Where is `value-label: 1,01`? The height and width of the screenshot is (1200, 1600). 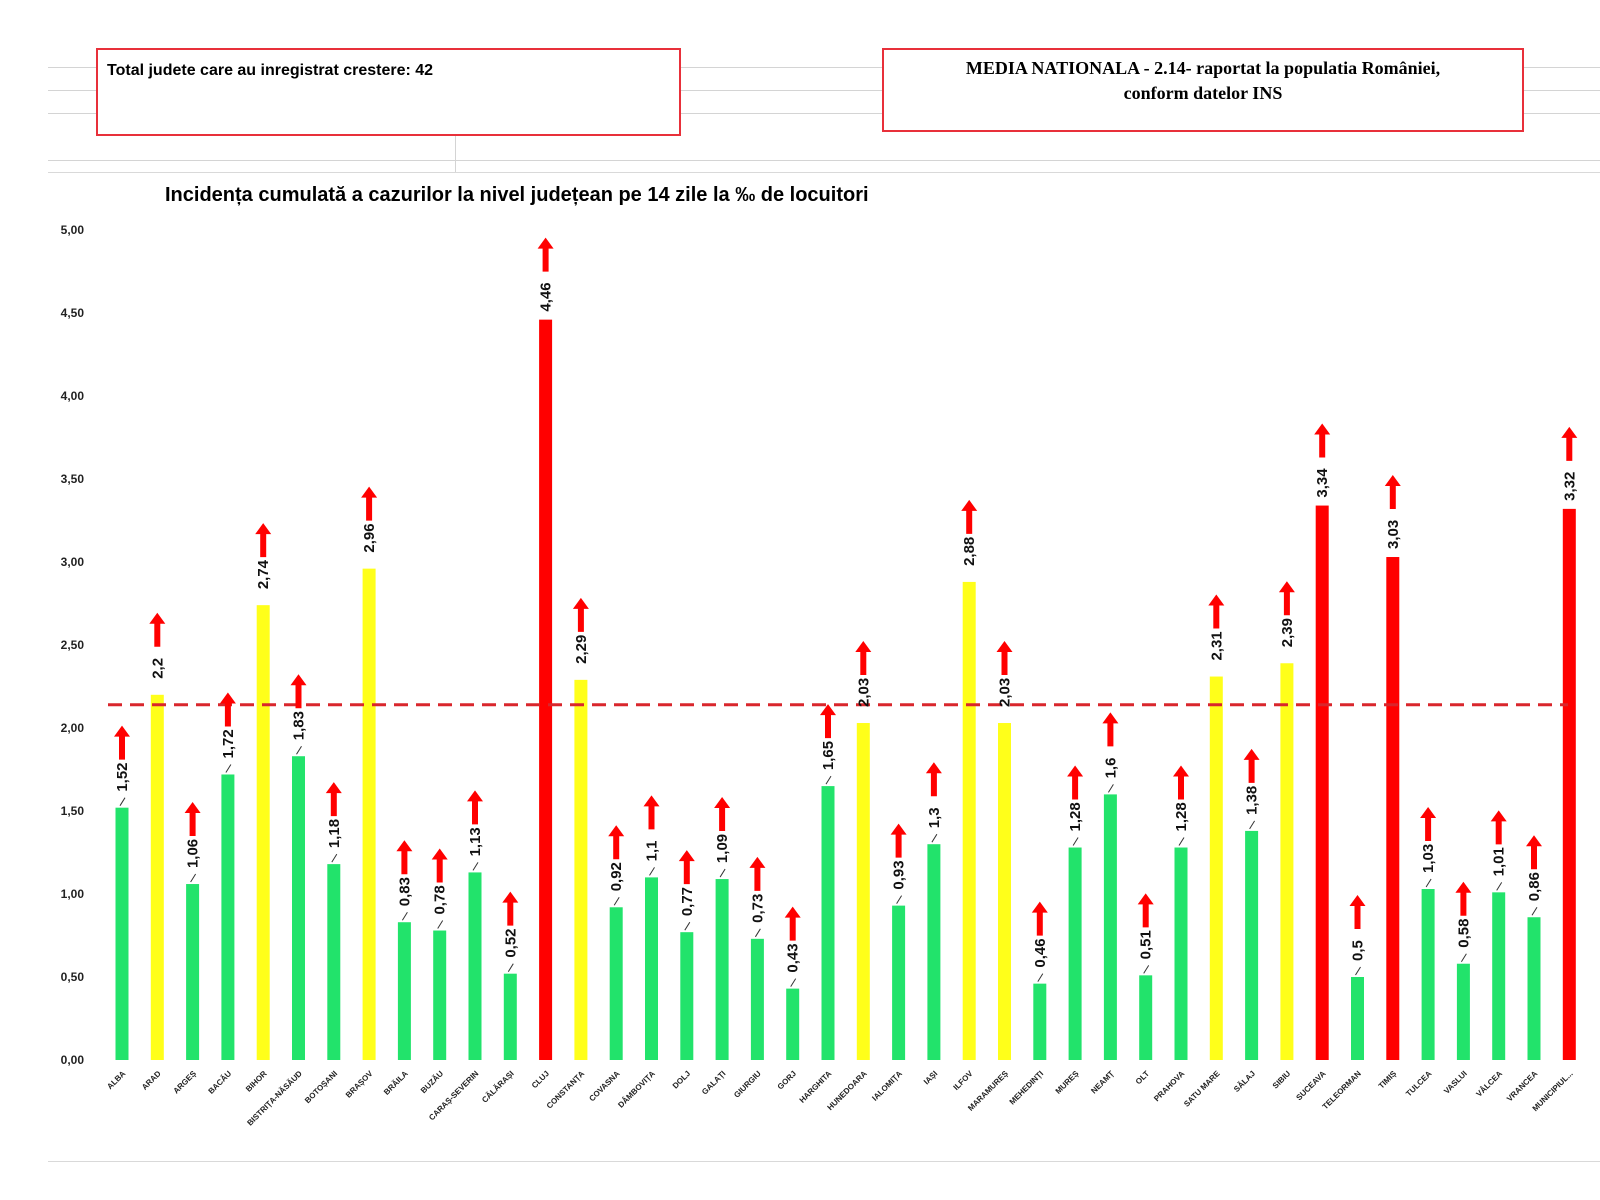 value-label: 1,01 is located at coordinates (1499, 861).